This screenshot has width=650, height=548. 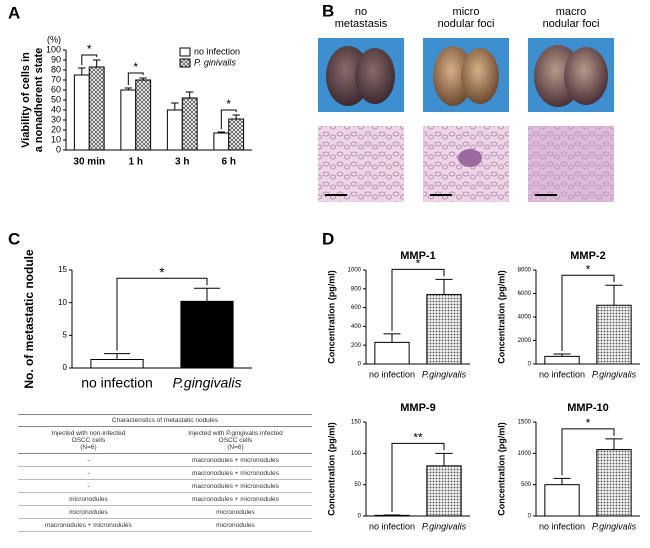 I want to click on histology-image, so click(x=361, y=164).